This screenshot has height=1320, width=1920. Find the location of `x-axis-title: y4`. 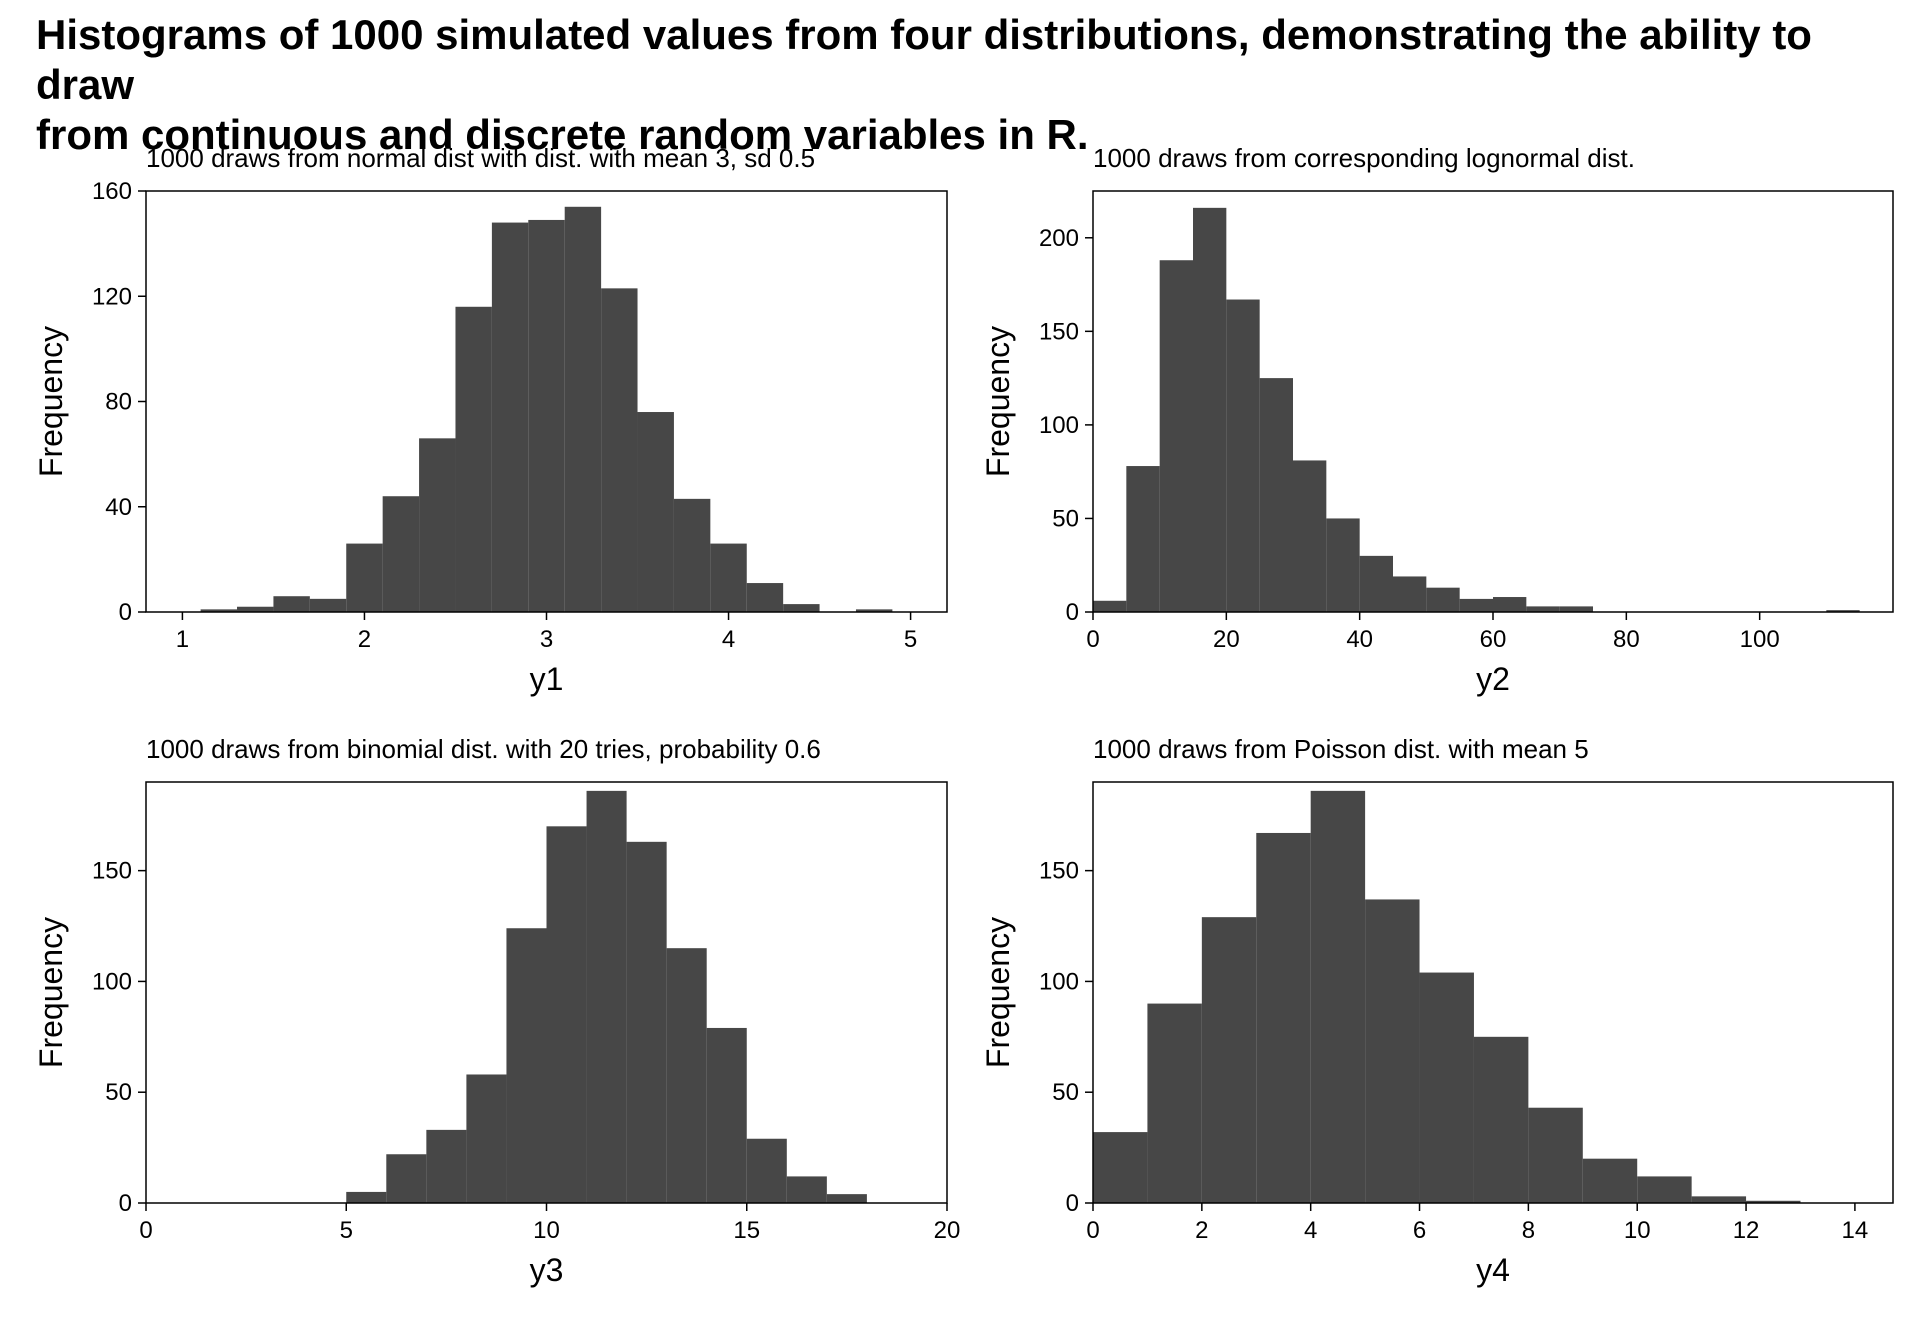

x-axis-title: y4 is located at coordinates (1493, 1270).